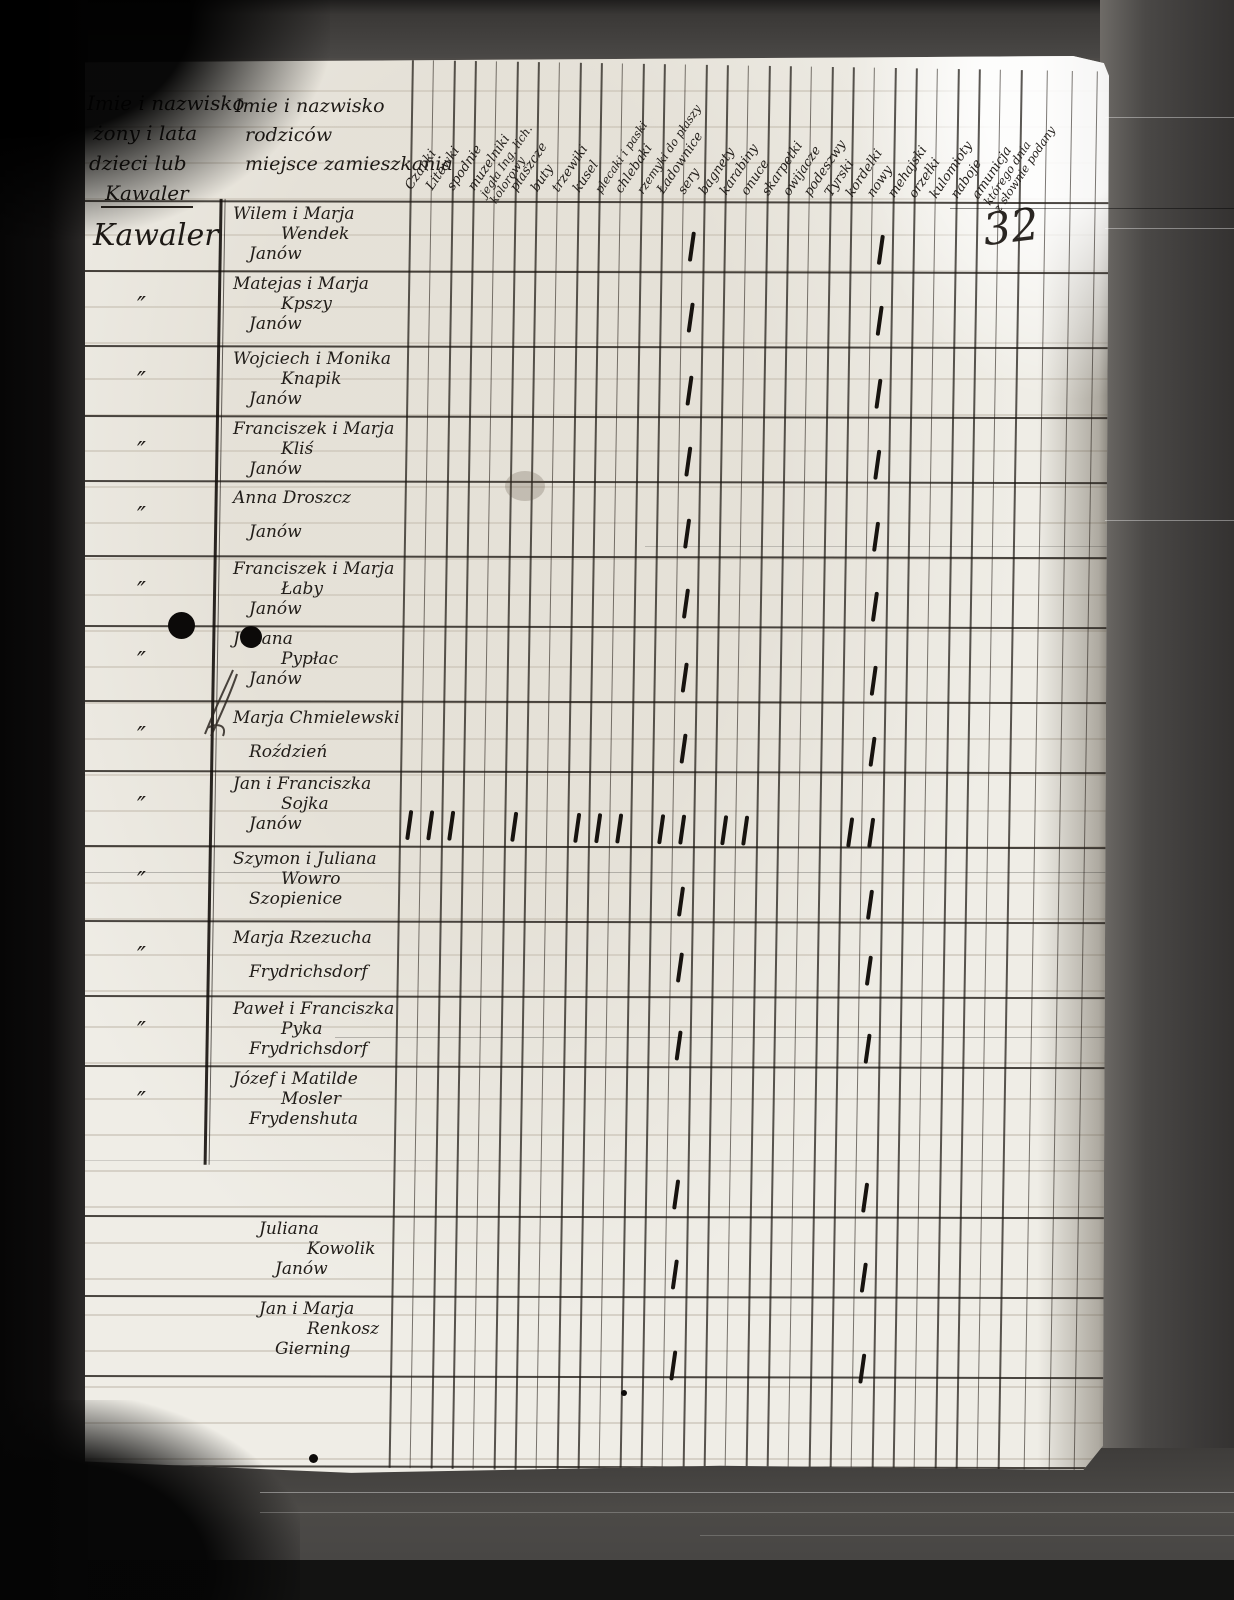 The height and width of the screenshot is (1600, 1234). I want to click on name-line: Łaby, so click(302, 589).